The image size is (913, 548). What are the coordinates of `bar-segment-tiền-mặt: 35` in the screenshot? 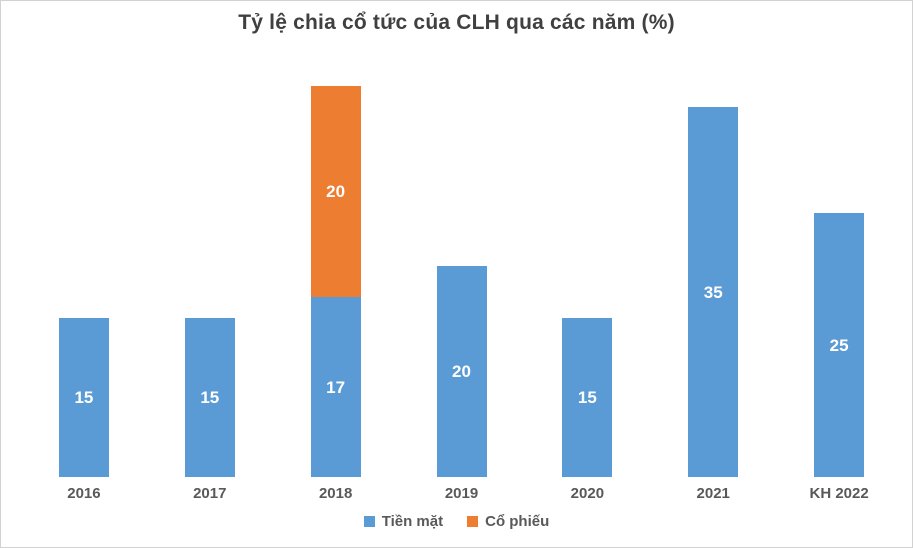 It's located at (713, 292).